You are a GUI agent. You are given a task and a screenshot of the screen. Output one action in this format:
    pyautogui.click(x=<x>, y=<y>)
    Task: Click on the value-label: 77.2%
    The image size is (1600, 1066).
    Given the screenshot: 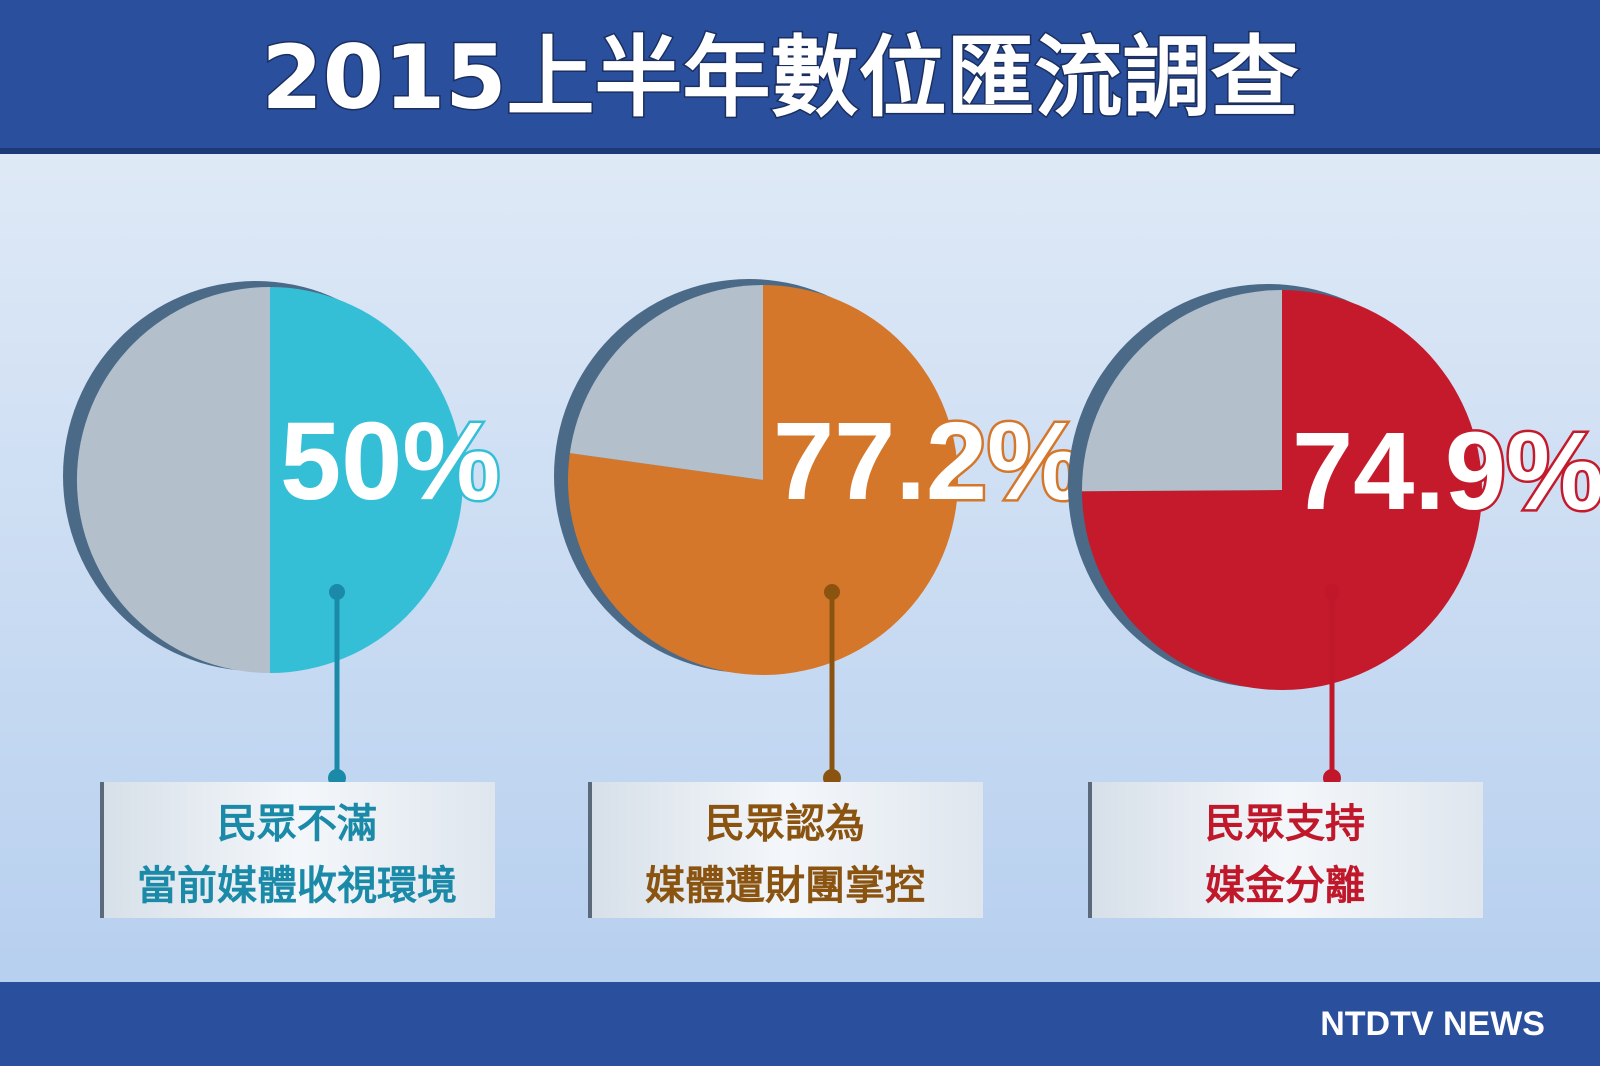 What is the action you would take?
    pyautogui.click(x=929, y=461)
    